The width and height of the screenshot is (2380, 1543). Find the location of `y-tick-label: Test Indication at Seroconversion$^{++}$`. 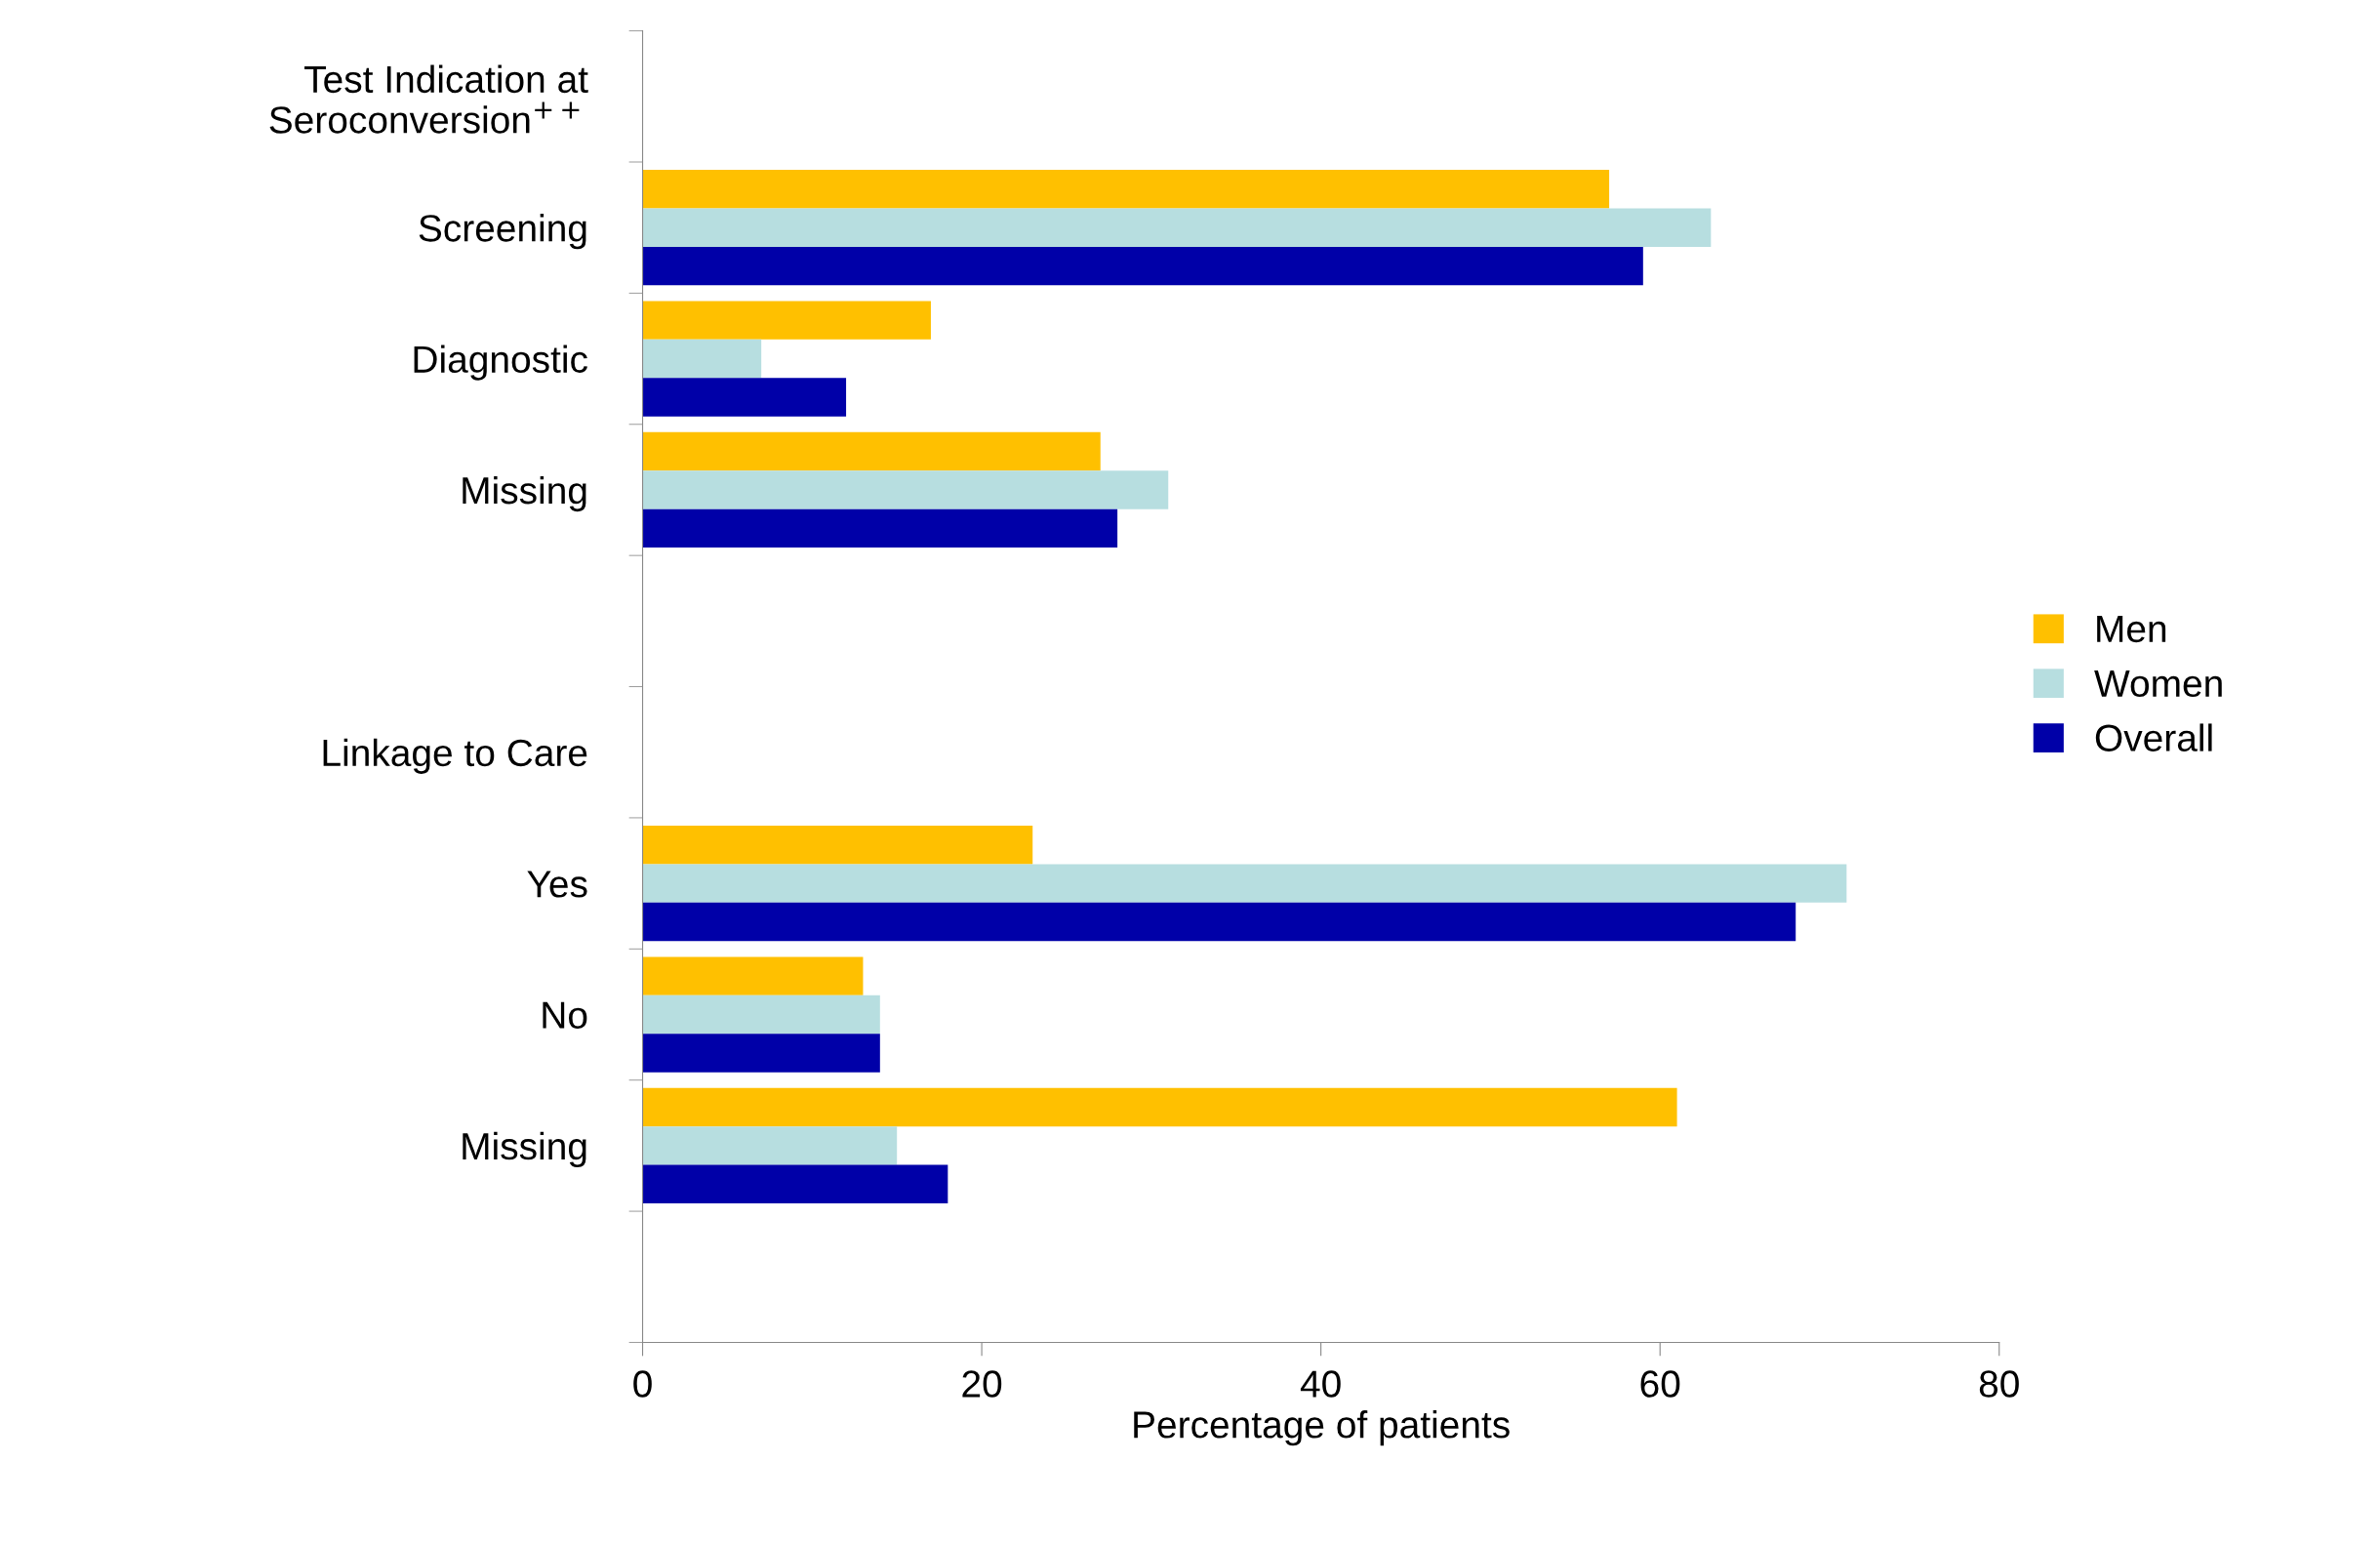

y-tick-label: Test Indication at Seroconversion$^{++}$ is located at coordinates (428, 99).